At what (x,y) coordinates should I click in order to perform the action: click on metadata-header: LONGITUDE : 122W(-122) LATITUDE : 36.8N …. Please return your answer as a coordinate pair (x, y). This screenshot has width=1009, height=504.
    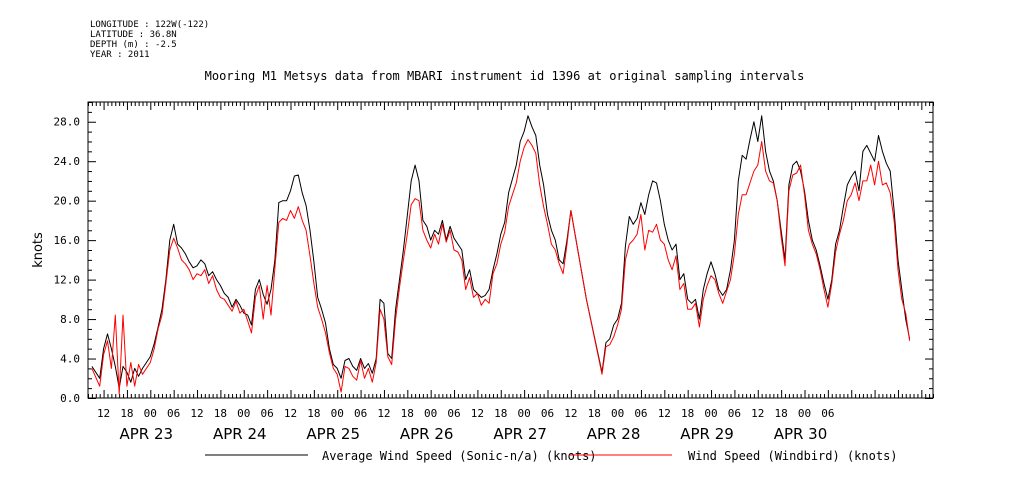
    Looking at the image, I should click on (149, 40).